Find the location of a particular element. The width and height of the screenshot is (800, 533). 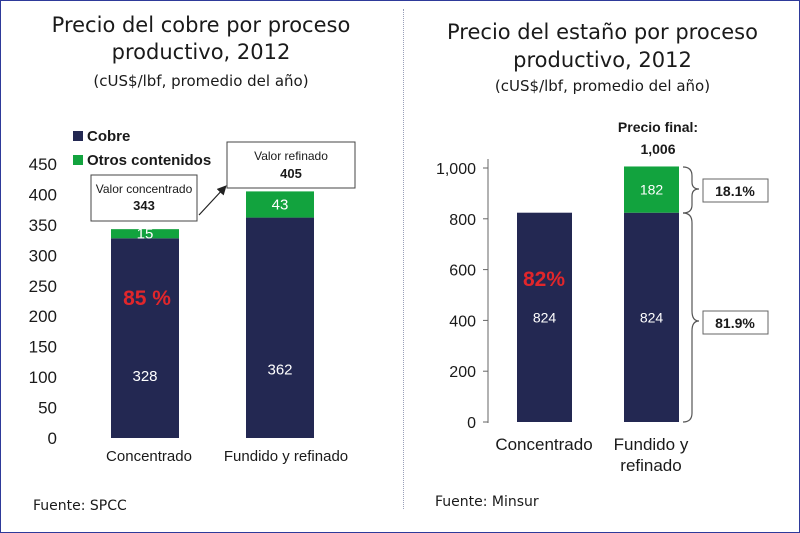

tin-bracket-bottom is located at coordinates (691, 317).